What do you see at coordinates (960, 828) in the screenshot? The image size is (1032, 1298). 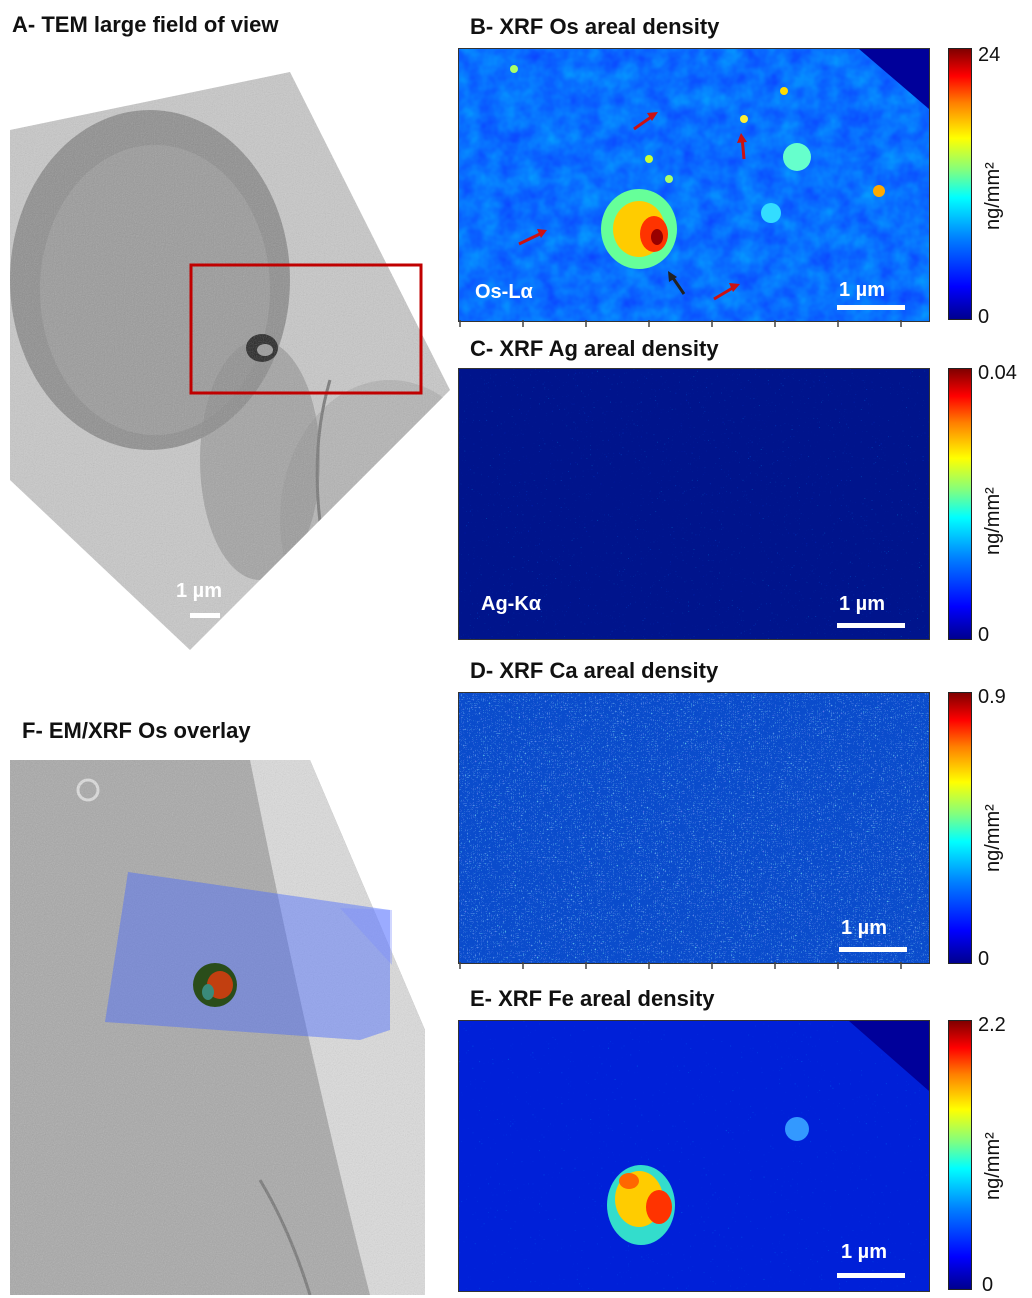 I see `ca-colorbar` at bounding box center [960, 828].